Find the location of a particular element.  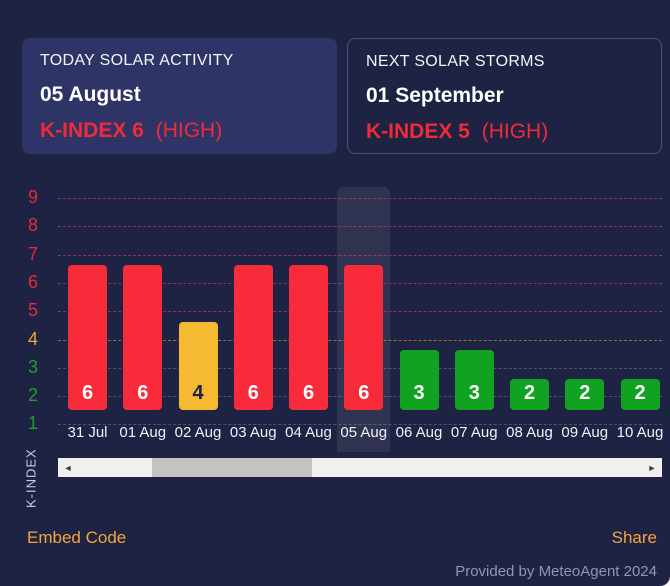

kindex-bar-31-jul: 6 is located at coordinates (87, 337).